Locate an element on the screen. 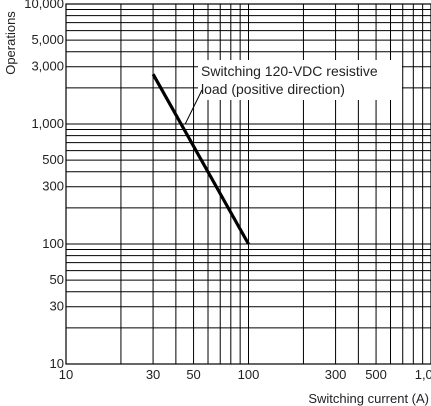 This screenshot has width=431, height=406. annotation-text: Switching 120-VDC resistive is located at coordinates (289, 71).